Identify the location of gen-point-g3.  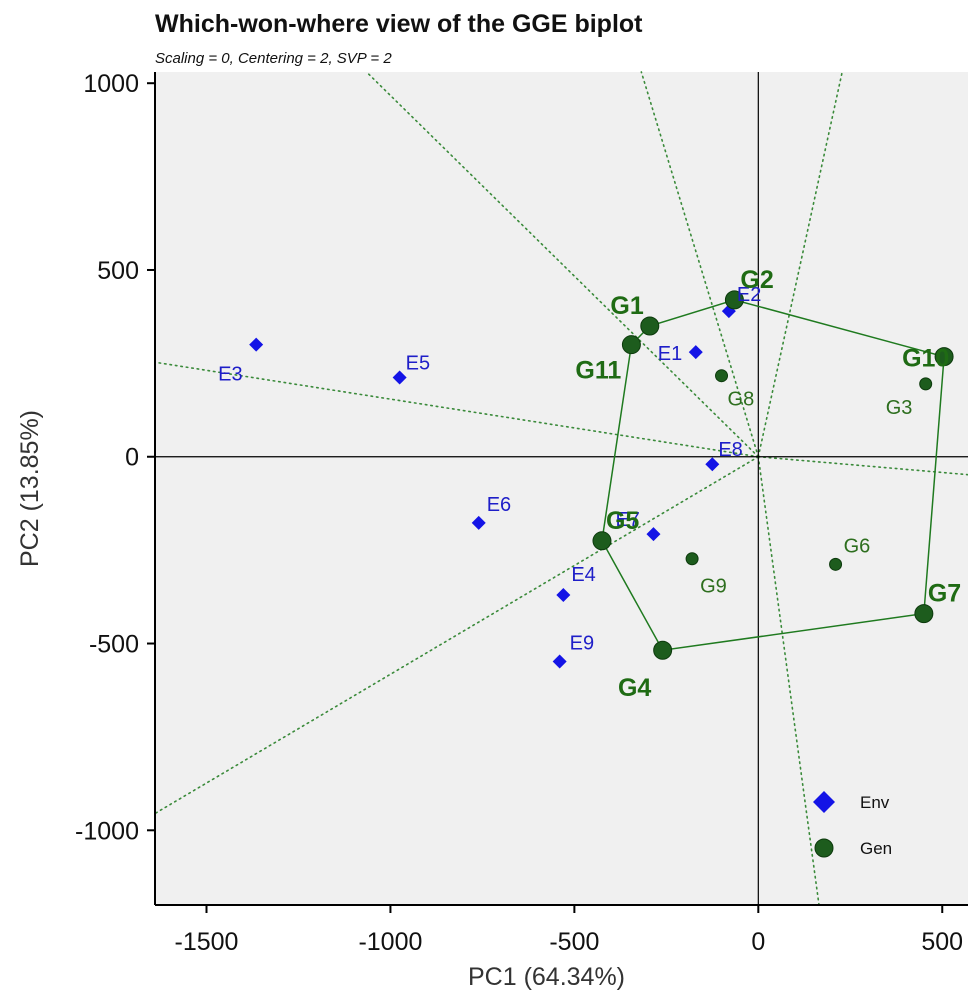
(926, 384).